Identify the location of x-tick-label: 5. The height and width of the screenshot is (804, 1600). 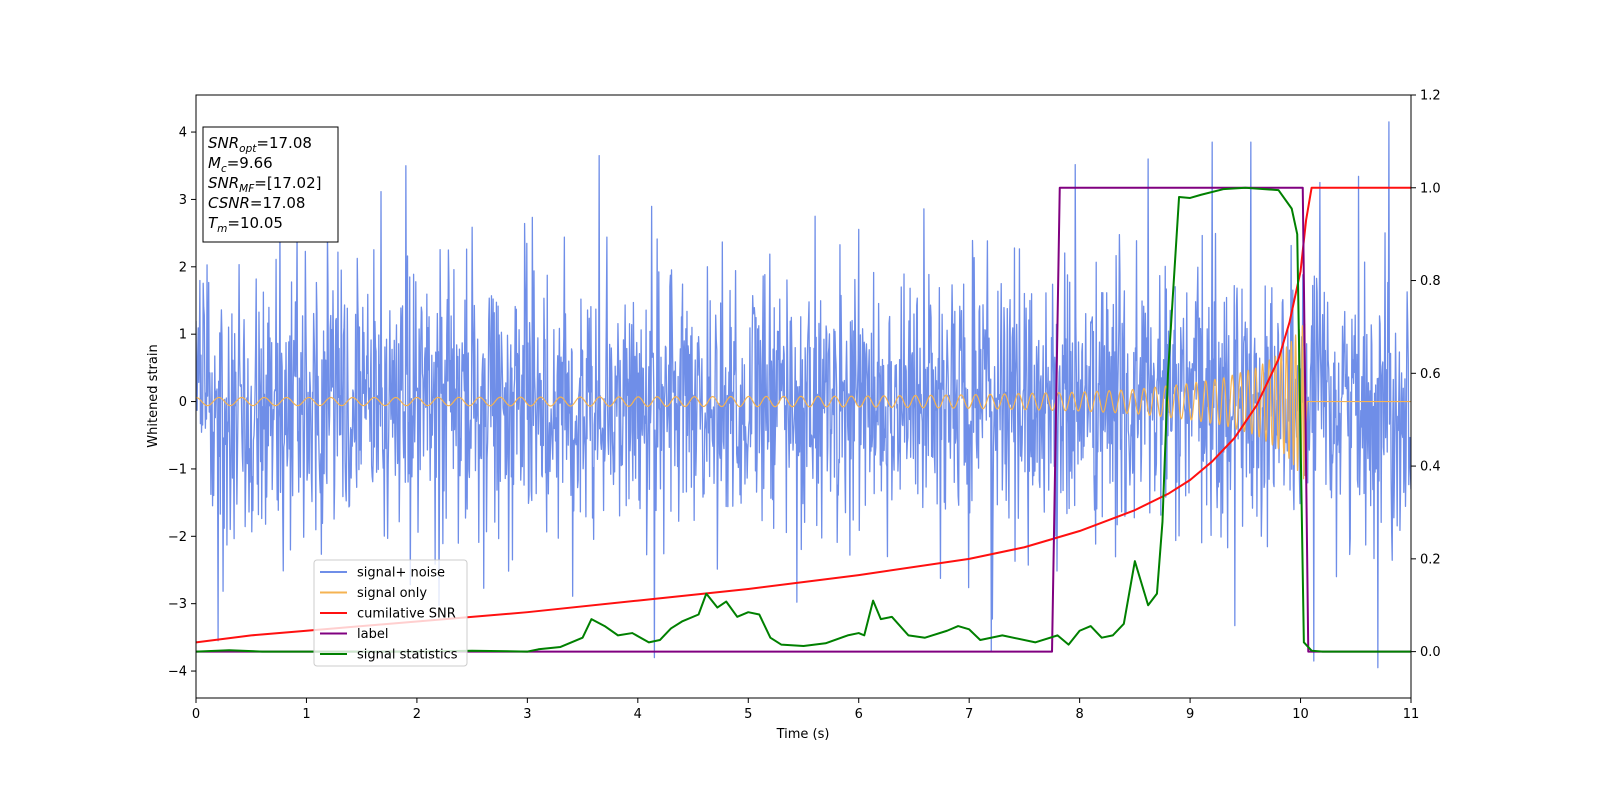
(748, 714).